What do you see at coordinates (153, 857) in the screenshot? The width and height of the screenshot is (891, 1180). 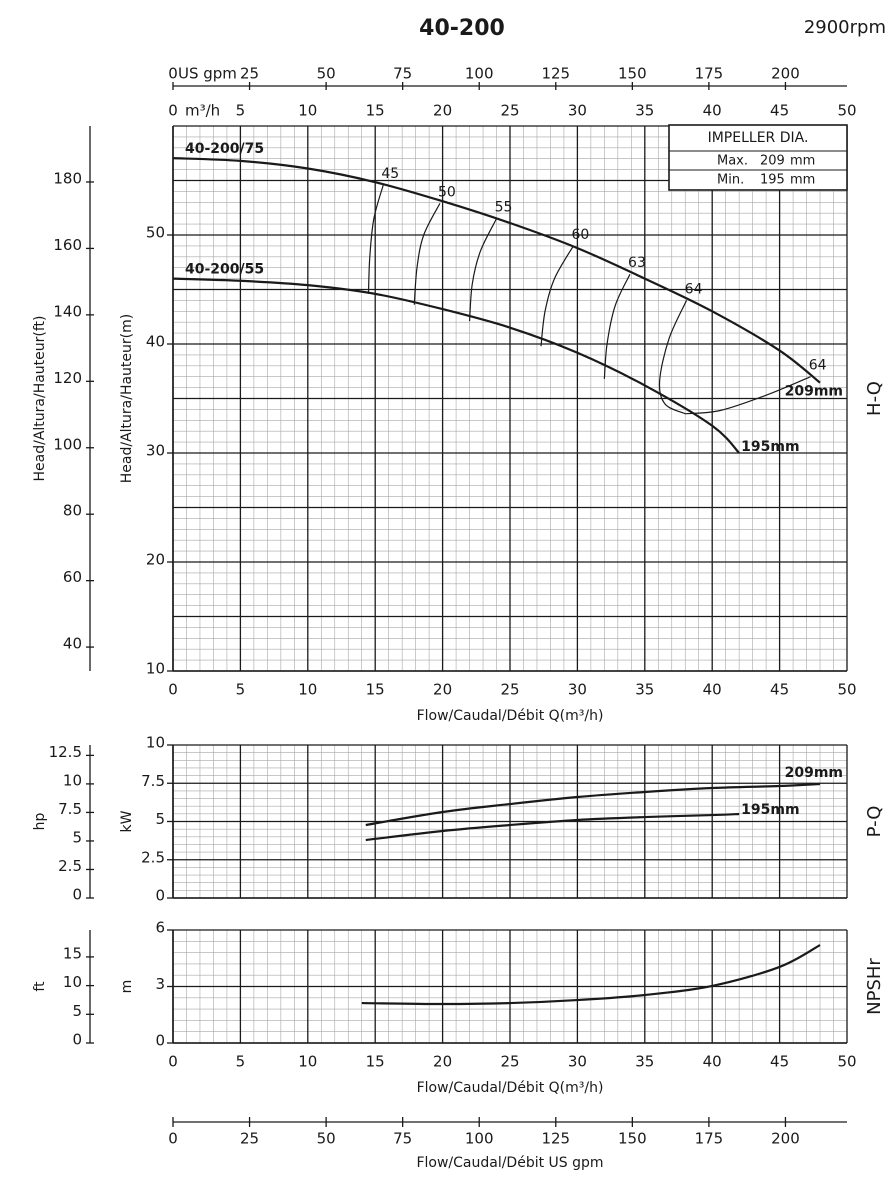 I see `y-tick-label: 2.5` at bounding box center [153, 857].